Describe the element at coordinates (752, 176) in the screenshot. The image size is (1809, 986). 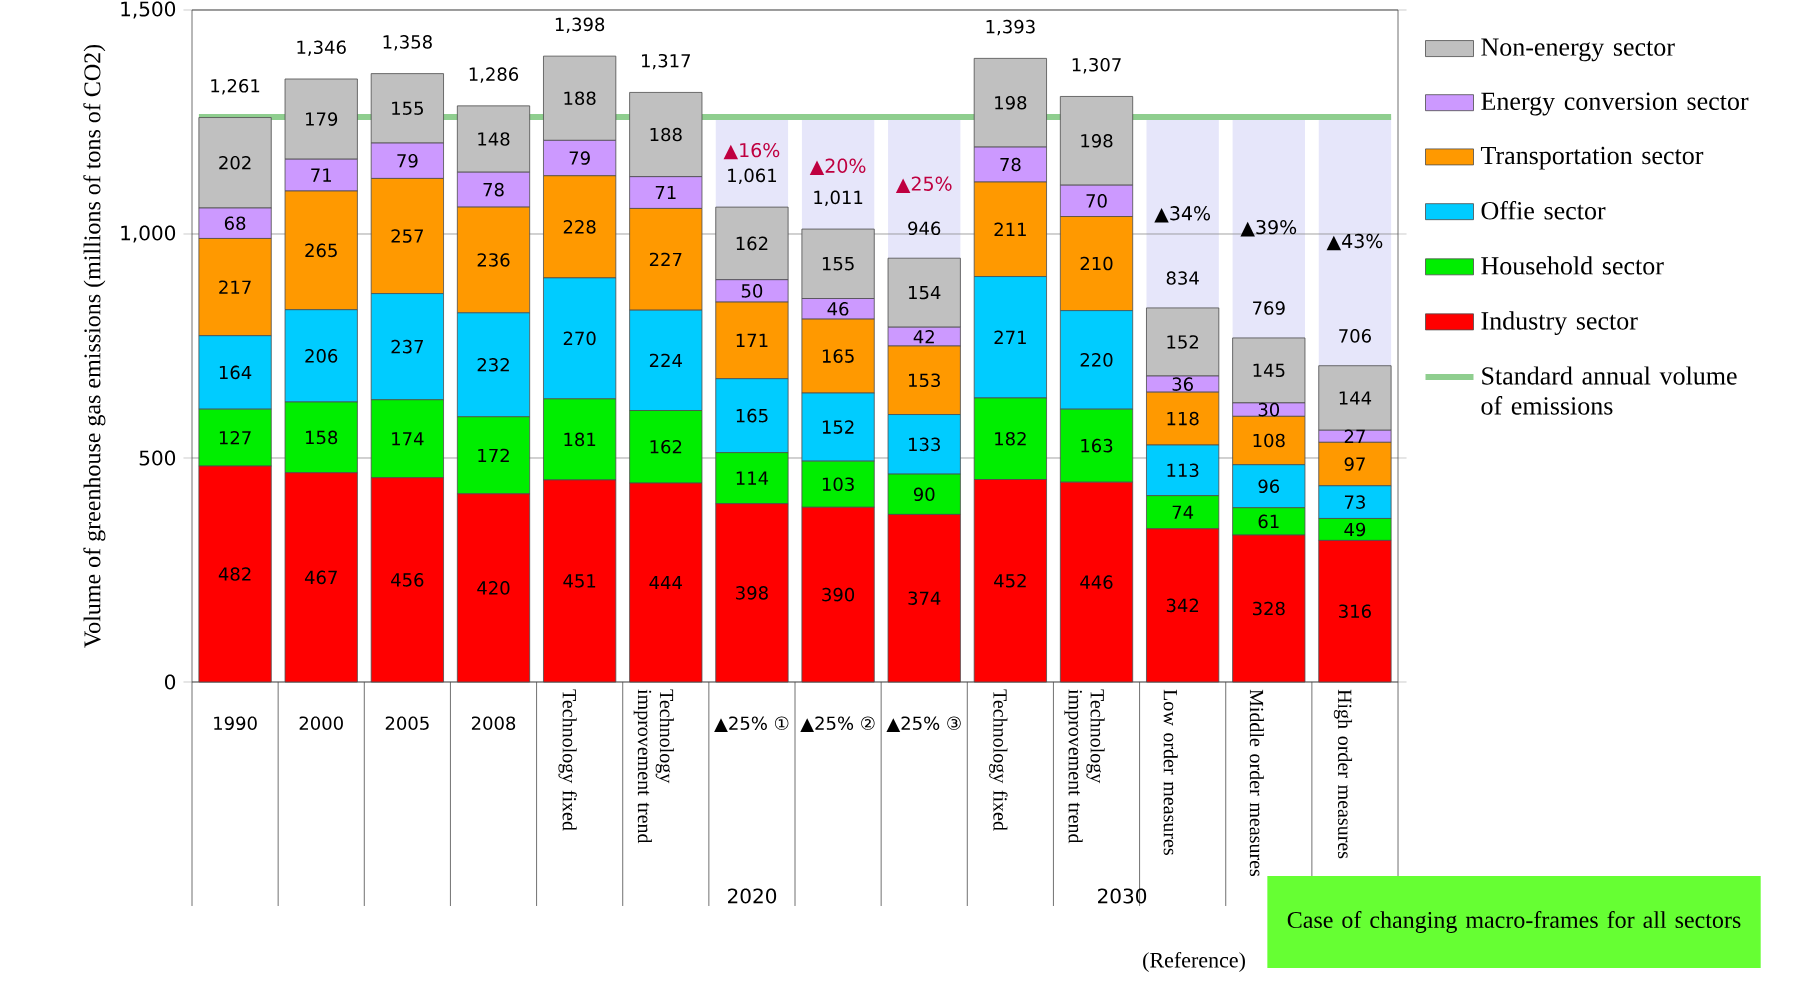
I see `total-label: 1,061` at that location.